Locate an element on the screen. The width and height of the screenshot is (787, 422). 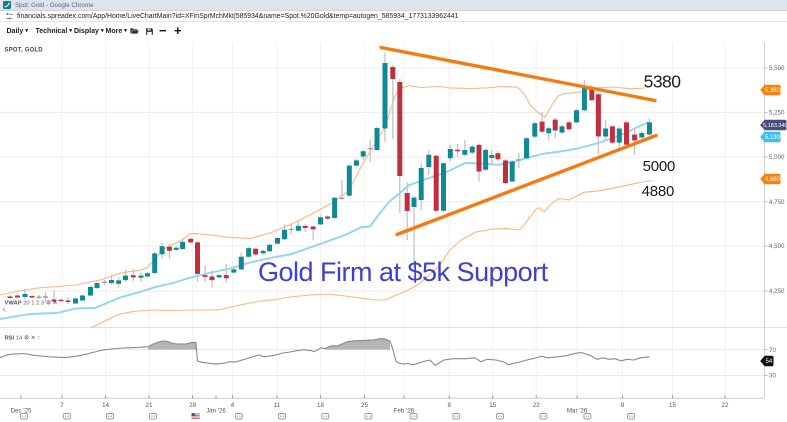
svg-text: 4,500 is located at coordinates (777, 246).